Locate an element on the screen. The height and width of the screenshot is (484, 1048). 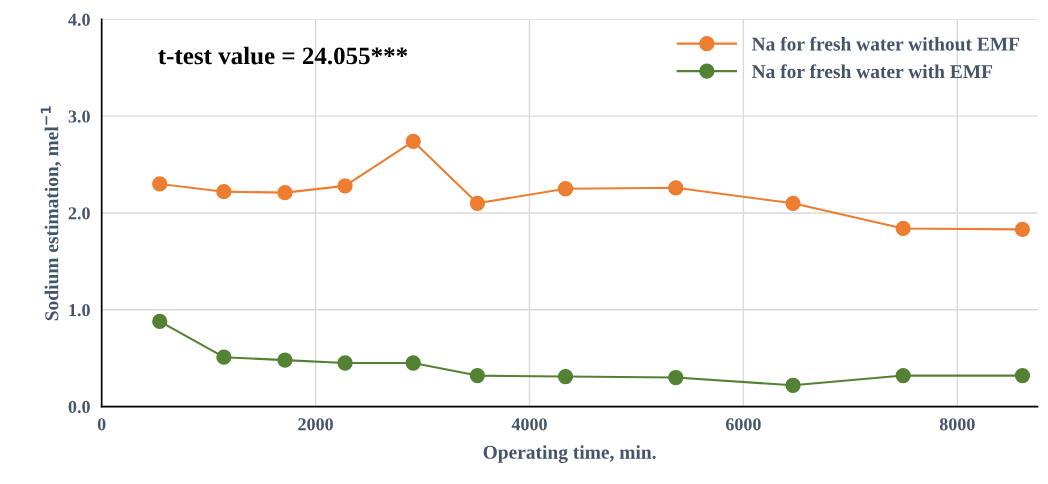
x-axis-title: Operating time, min. is located at coordinates (569, 454).